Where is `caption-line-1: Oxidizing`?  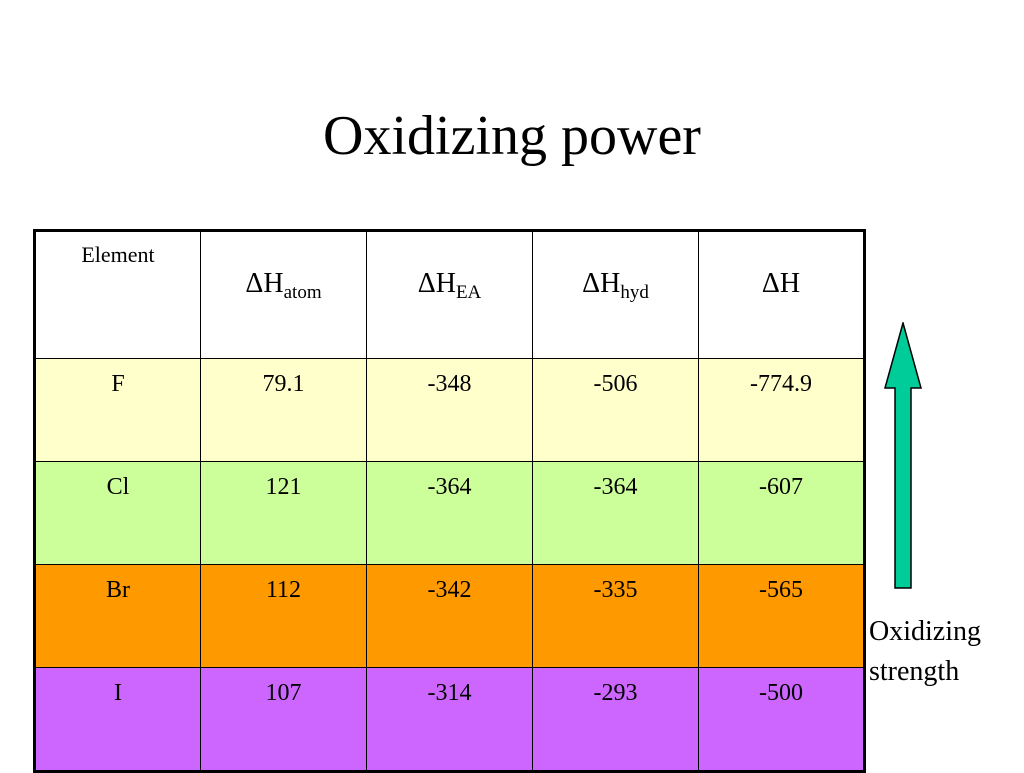 caption-line-1: Oxidizing is located at coordinates (925, 631).